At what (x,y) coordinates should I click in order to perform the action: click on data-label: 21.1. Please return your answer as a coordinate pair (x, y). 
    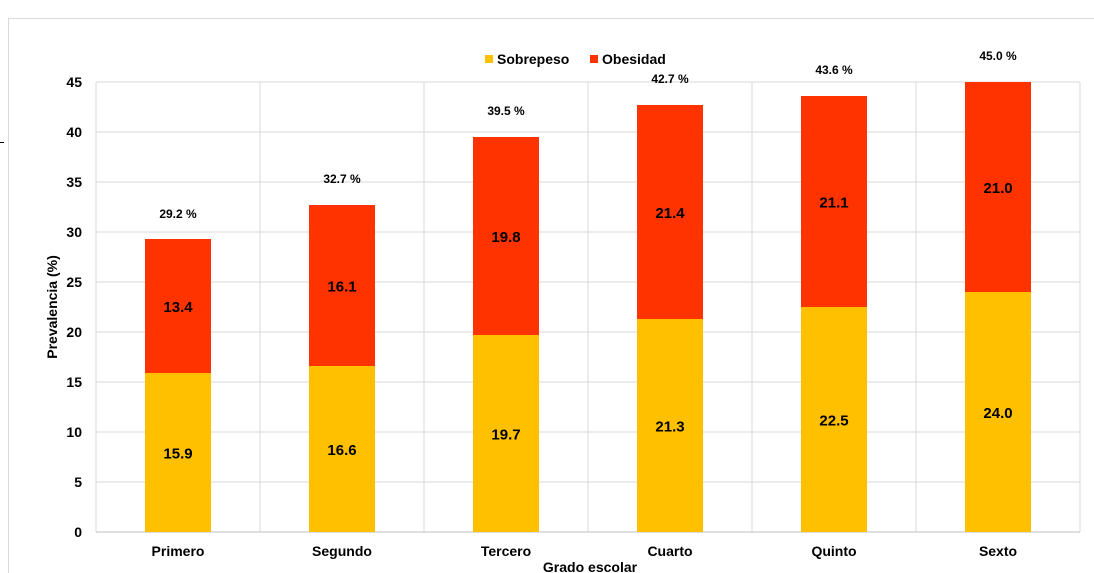
    Looking at the image, I should click on (833, 203).